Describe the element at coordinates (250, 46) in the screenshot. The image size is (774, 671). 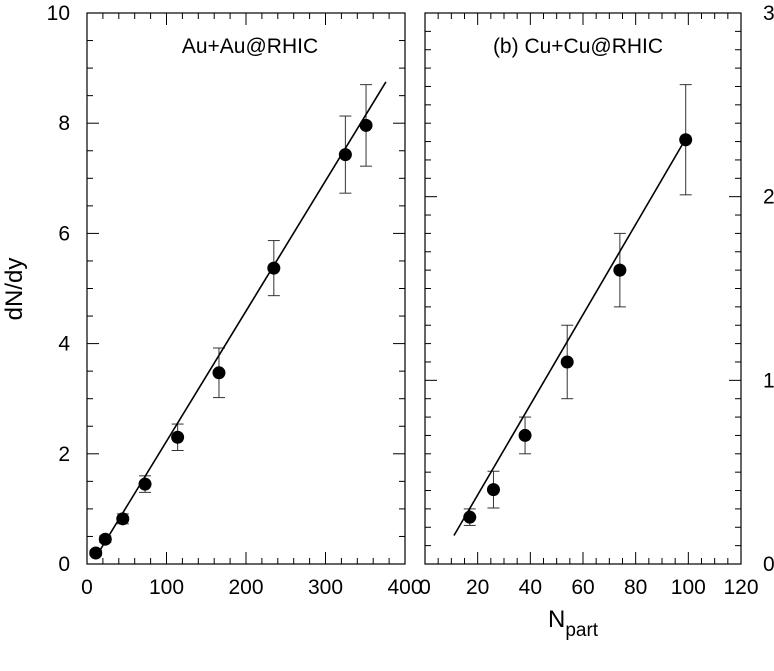
I see `panel-au-au-title: Au+Au@RHIC` at that location.